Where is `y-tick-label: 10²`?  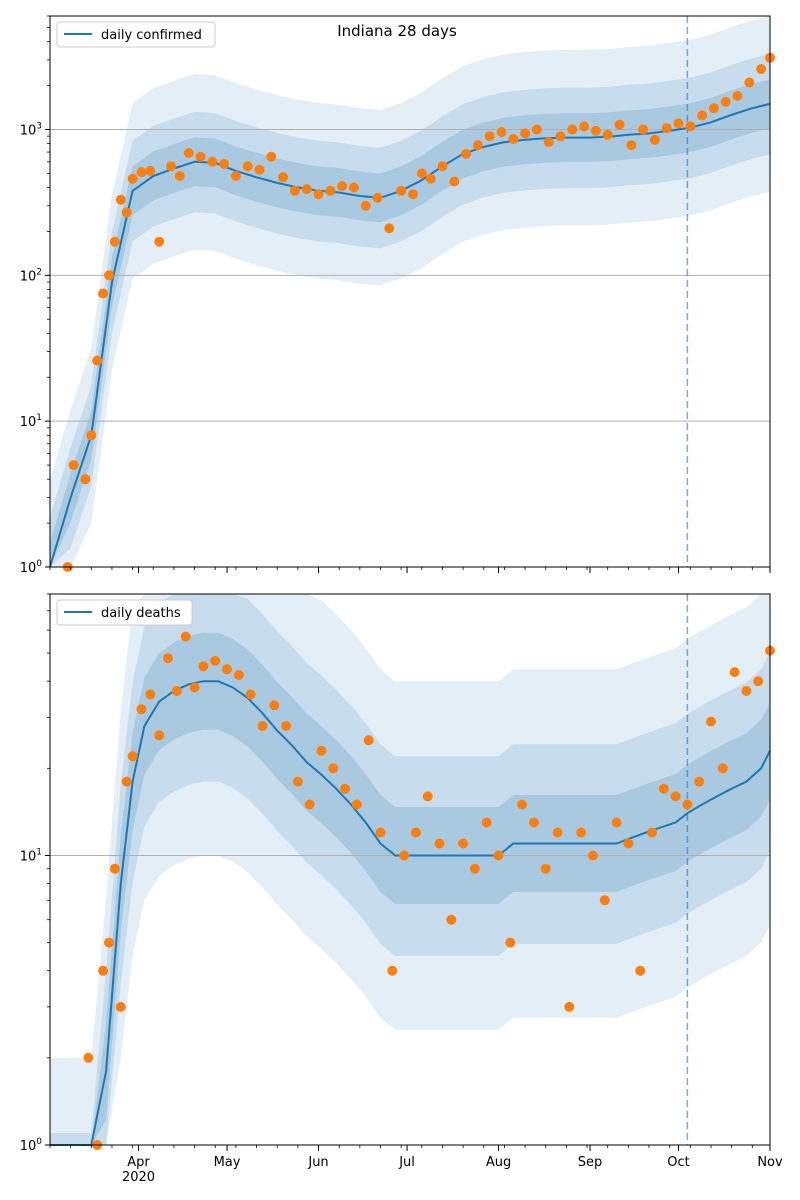 y-tick-label: 10² is located at coordinates (31, 275).